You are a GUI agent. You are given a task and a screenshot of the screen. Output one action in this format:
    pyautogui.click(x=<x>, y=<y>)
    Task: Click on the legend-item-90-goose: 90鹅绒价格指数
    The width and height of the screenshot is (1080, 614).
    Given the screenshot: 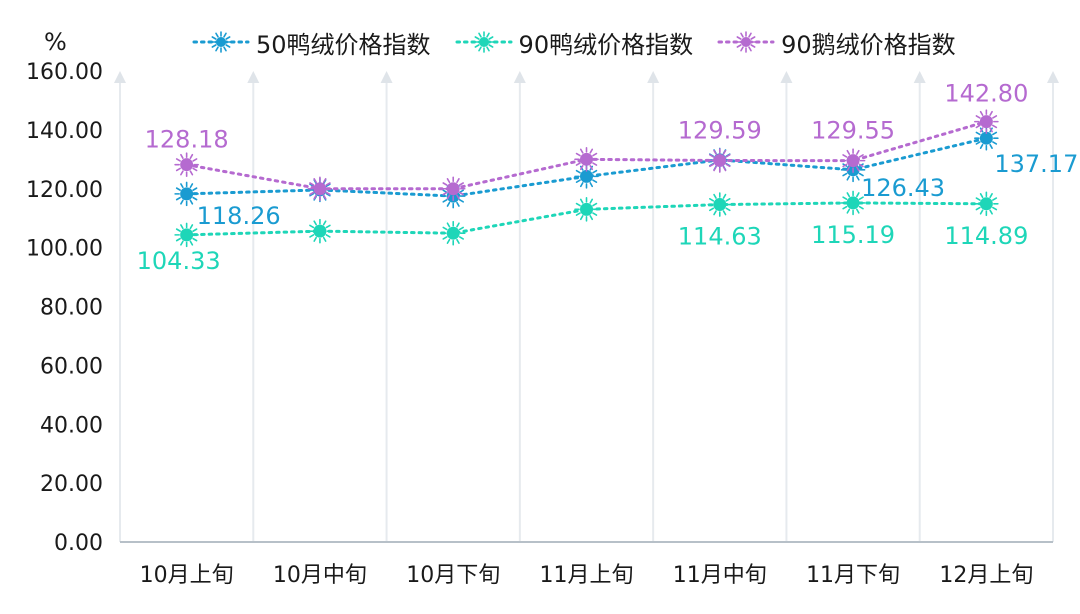 What is the action you would take?
    pyautogui.click(x=835, y=42)
    